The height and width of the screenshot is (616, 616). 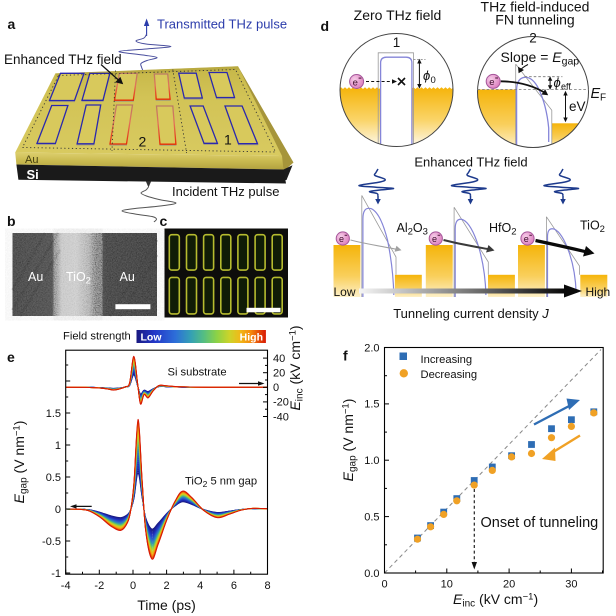 What do you see at coordinates (281, 403) in the screenshot?
I see `svg-text: -20` at bounding box center [281, 403].